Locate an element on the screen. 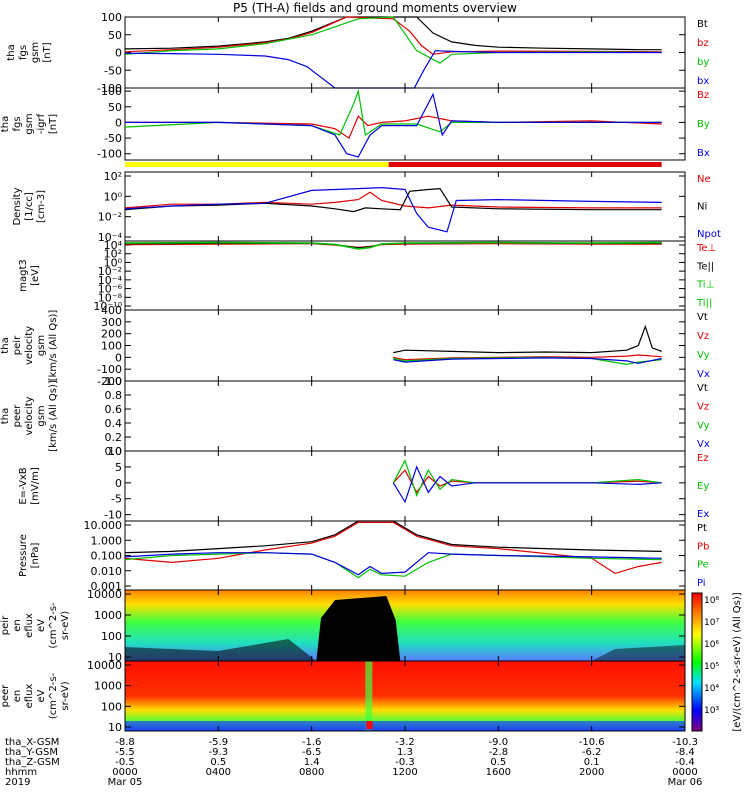  legend-entry: Vt is located at coordinates (702, 317).